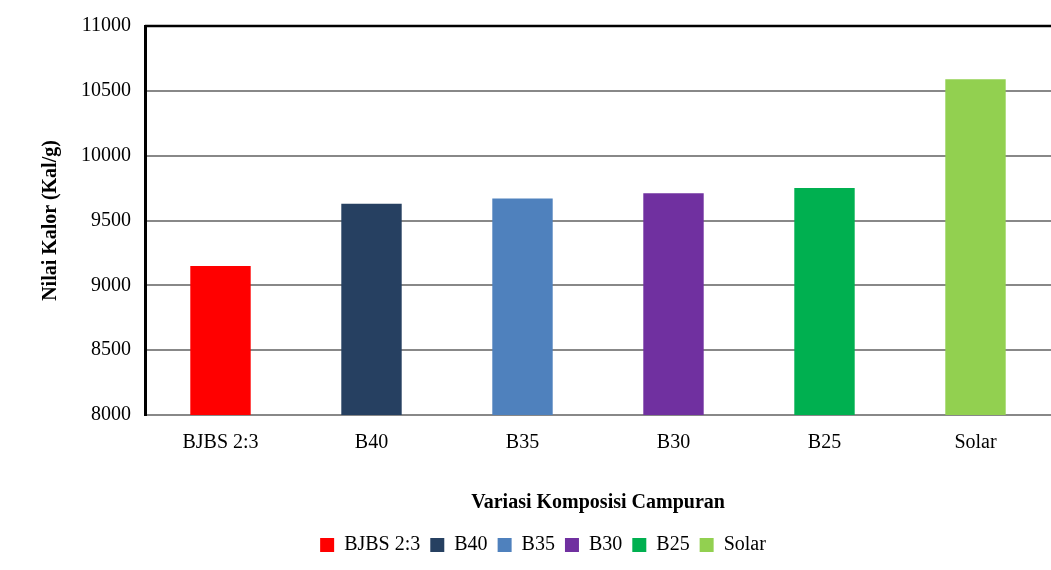  What do you see at coordinates (605, 543) in the screenshot?
I see `legend-label: B30` at bounding box center [605, 543].